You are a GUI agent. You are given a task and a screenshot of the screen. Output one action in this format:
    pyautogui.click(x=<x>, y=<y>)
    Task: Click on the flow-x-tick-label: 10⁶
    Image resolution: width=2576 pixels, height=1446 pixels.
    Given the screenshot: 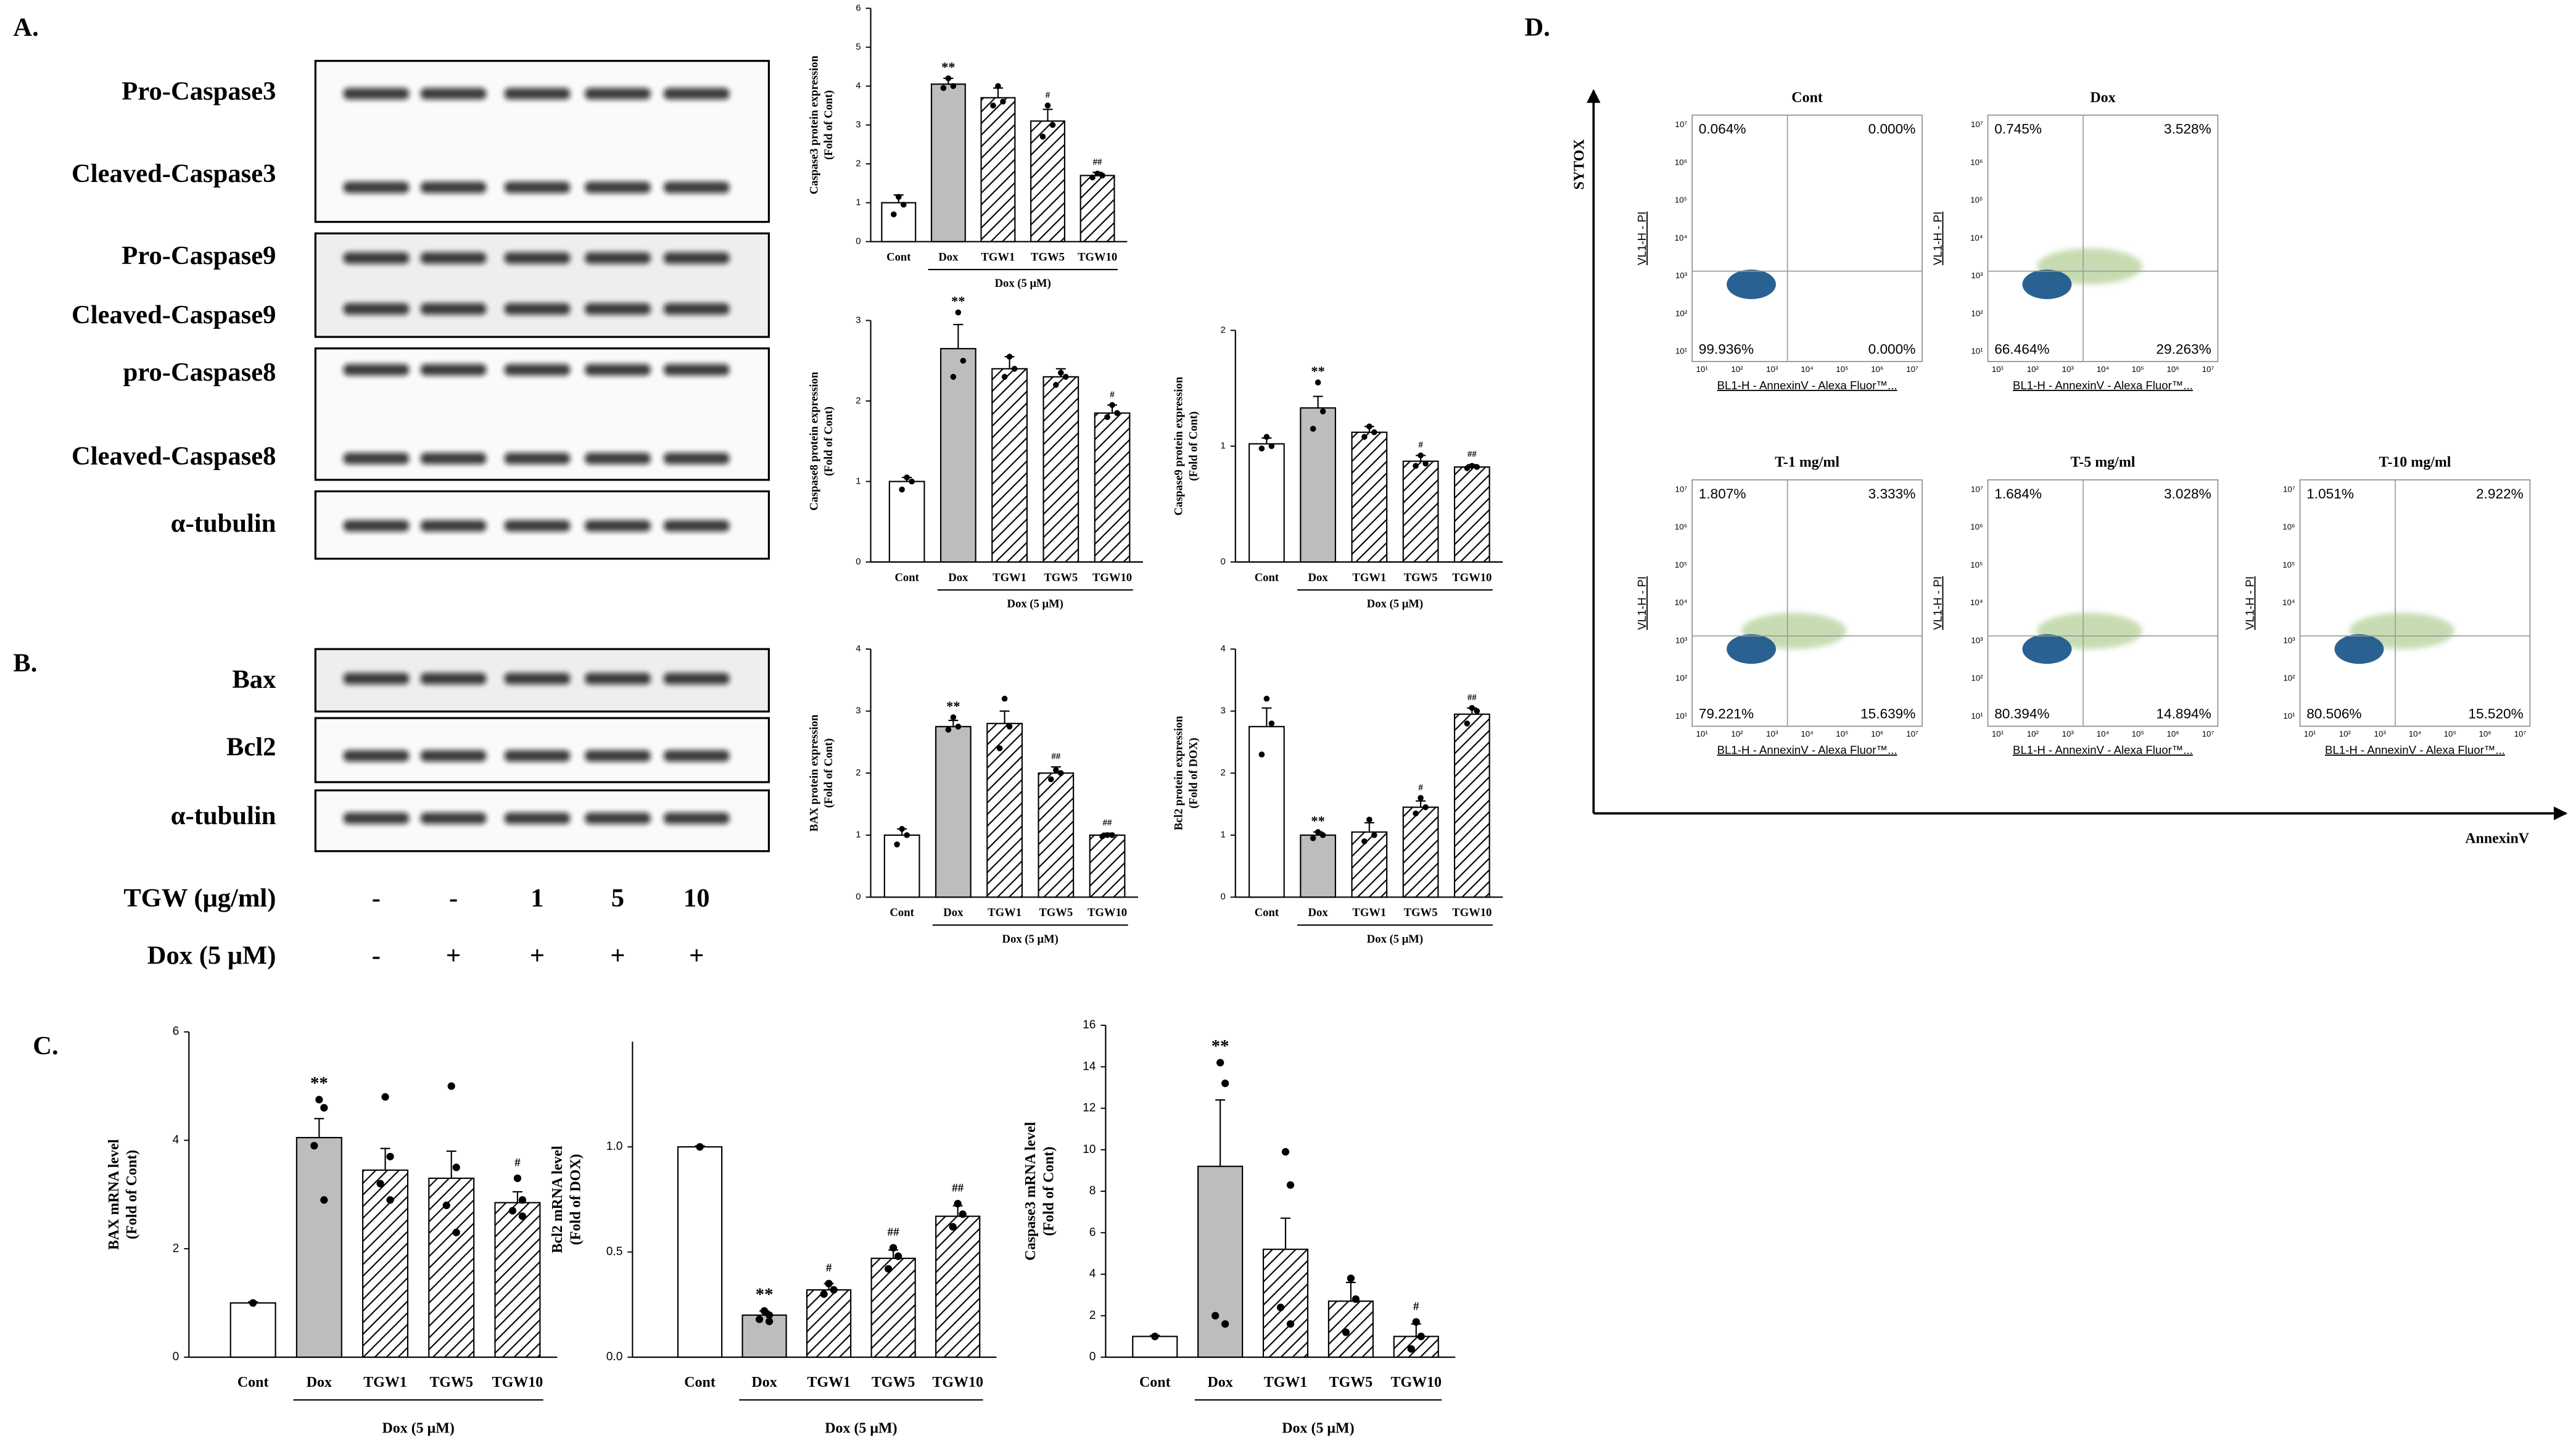 What is the action you would take?
    pyautogui.click(x=2485, y=734)
    